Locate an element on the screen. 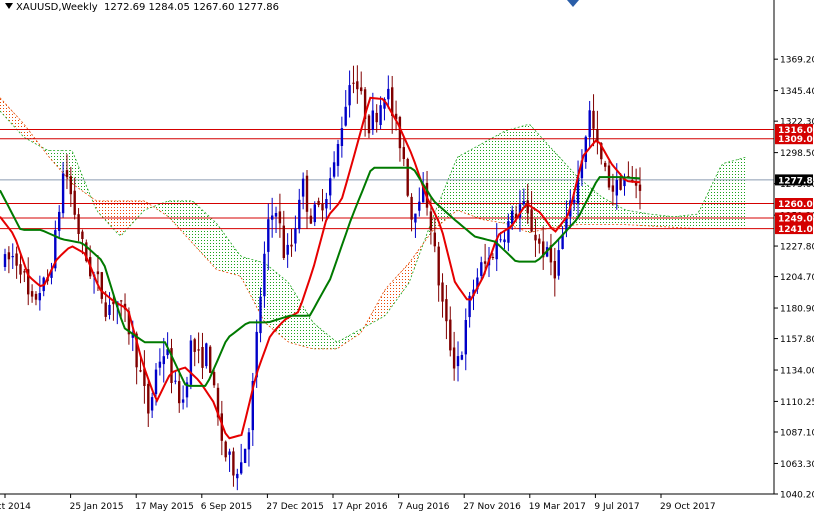 The image size is (814, 514). level-label-box is located at coordinates (794, 139).